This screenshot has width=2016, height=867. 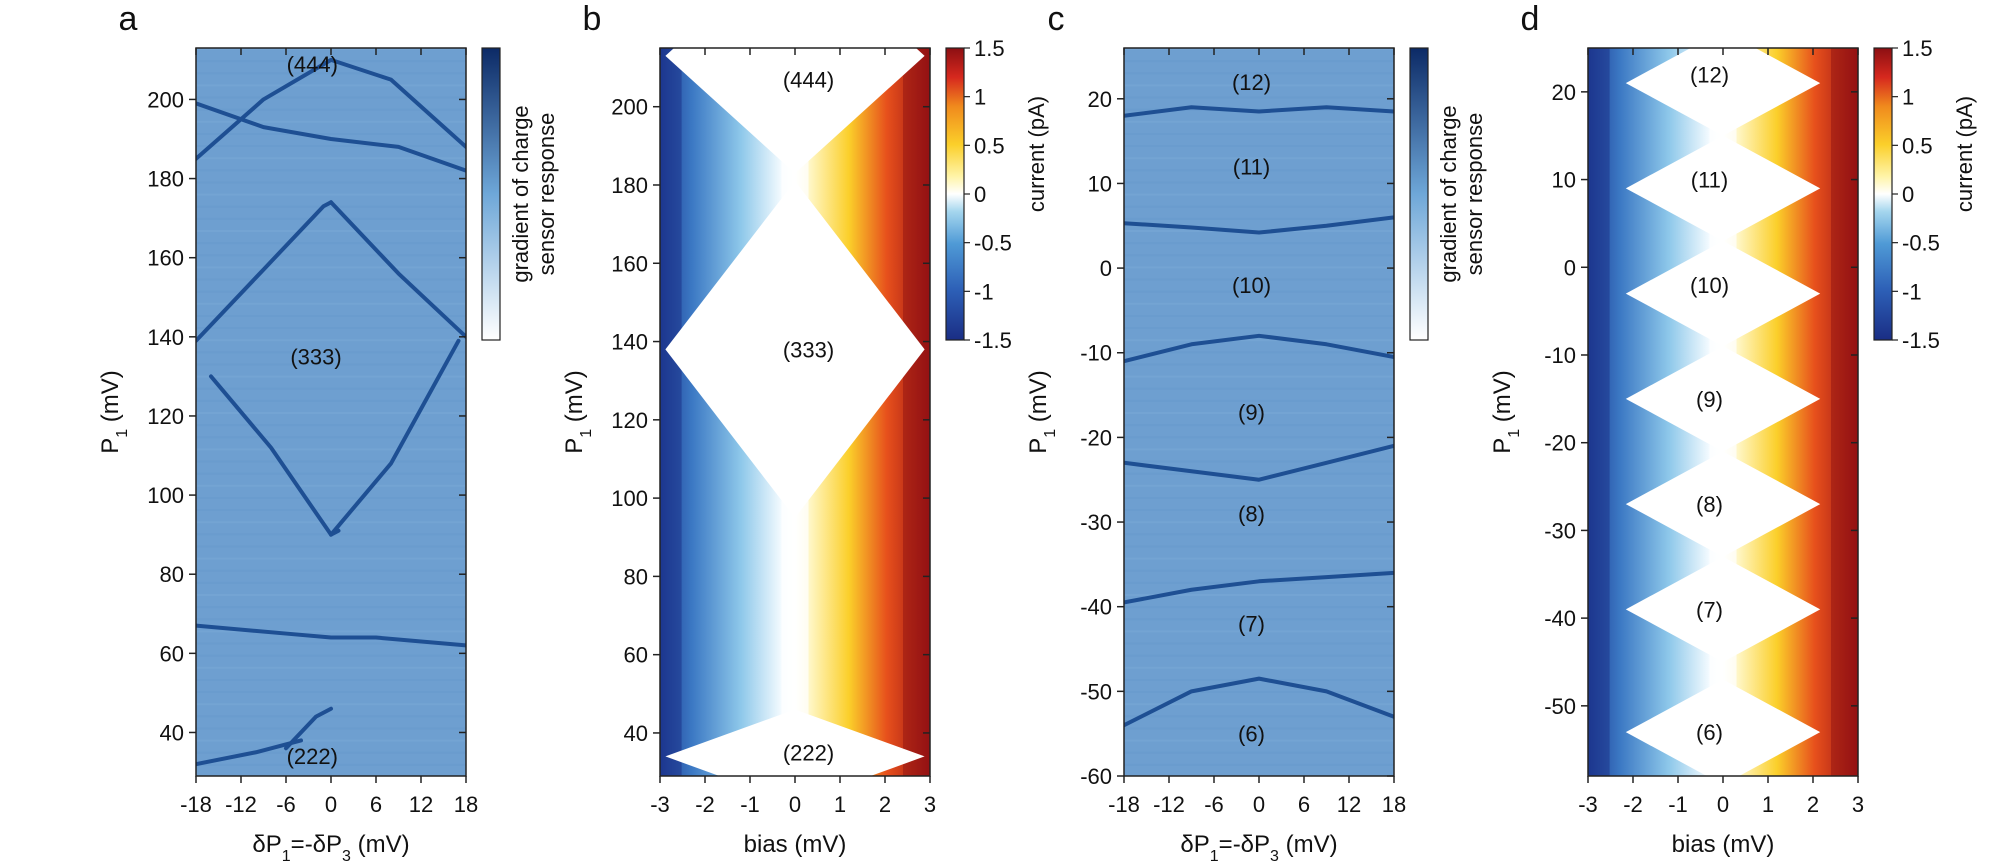 What do you see at coordinates (1588, 804) in the screenshot?
I see `x-tick-label: -3` at bounding box center [1588, 804].